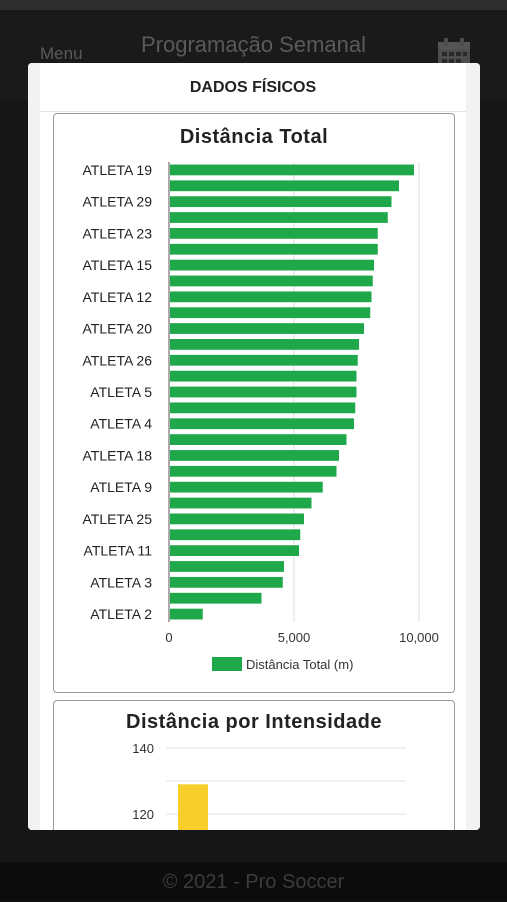 This screenshot has height=902, width=507. I want to click on category-label: ATLETA 20, so click(117, 329).